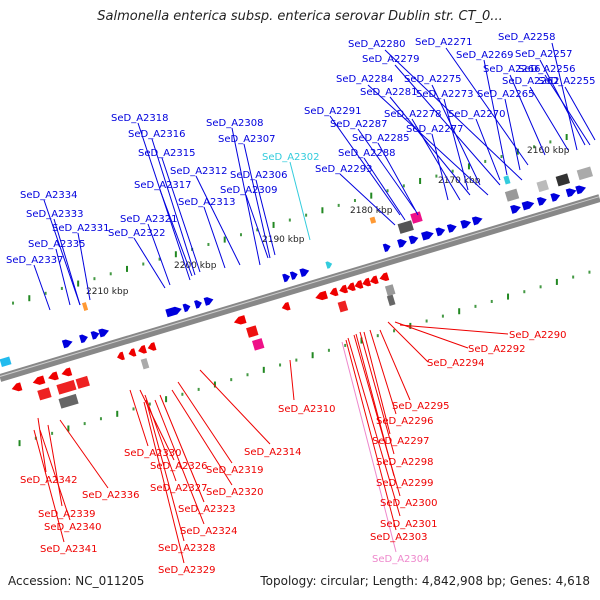 The image size is (600, 600). I want to click on gene-label: SeD_A2313, so click(207, 202).